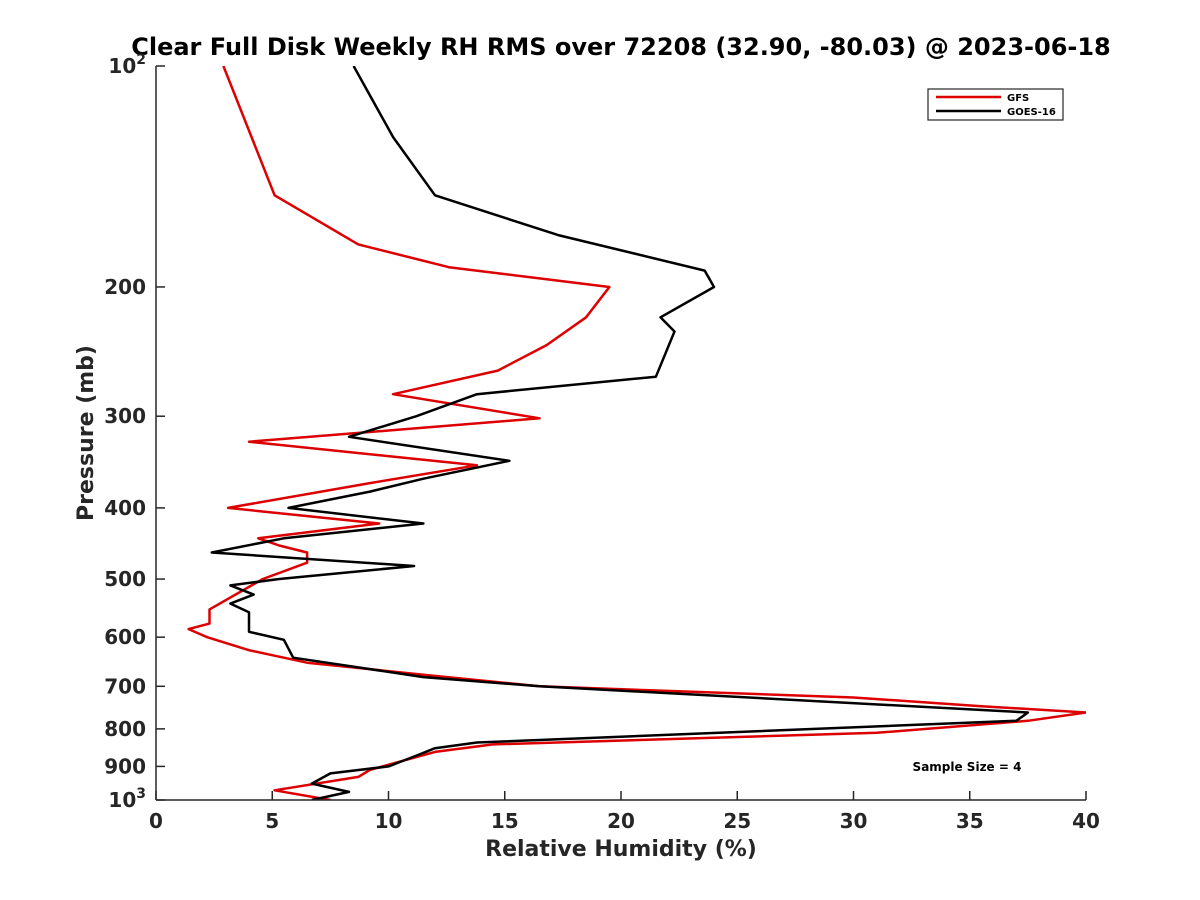 This screenshot has height=900, width=1200. Describe the element at coordinates (967, 767) in the screenshot. I see `sample-size-annotation: Sample Size = 4` at that location.